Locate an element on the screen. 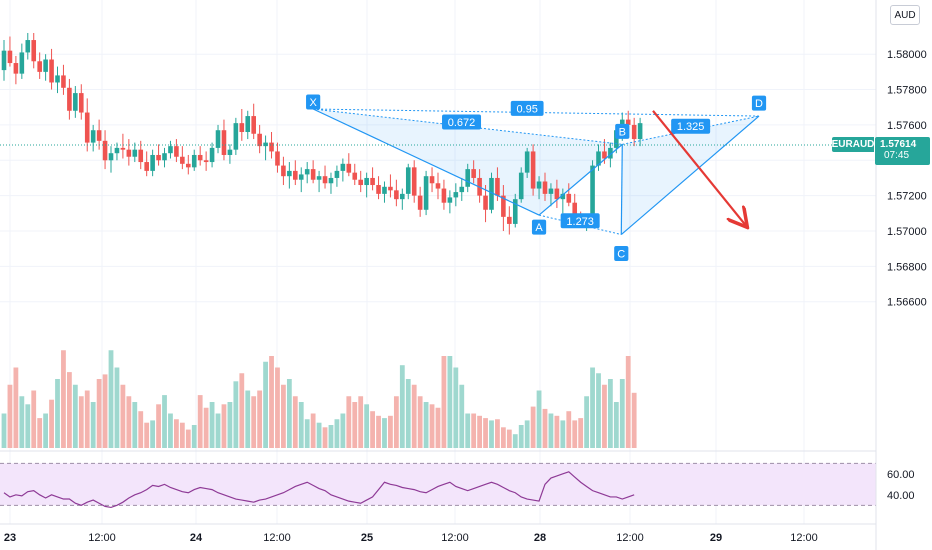 This screenshot has width=932, height=550. price-tick-label: 1.56600 is located at coordinates (907, 303).